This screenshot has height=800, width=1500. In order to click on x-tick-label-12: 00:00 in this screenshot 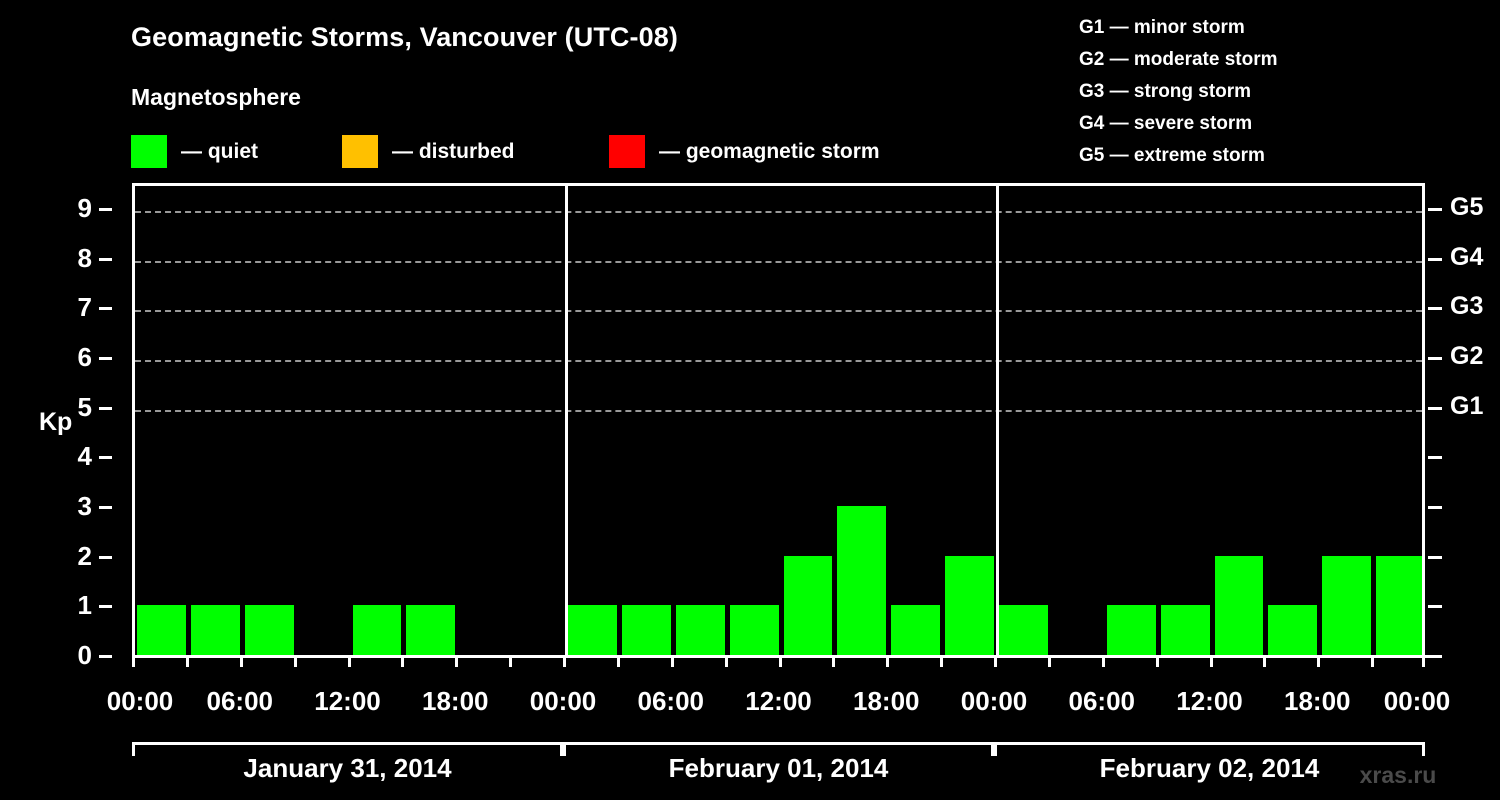, I will do `click(1417, 701)`.